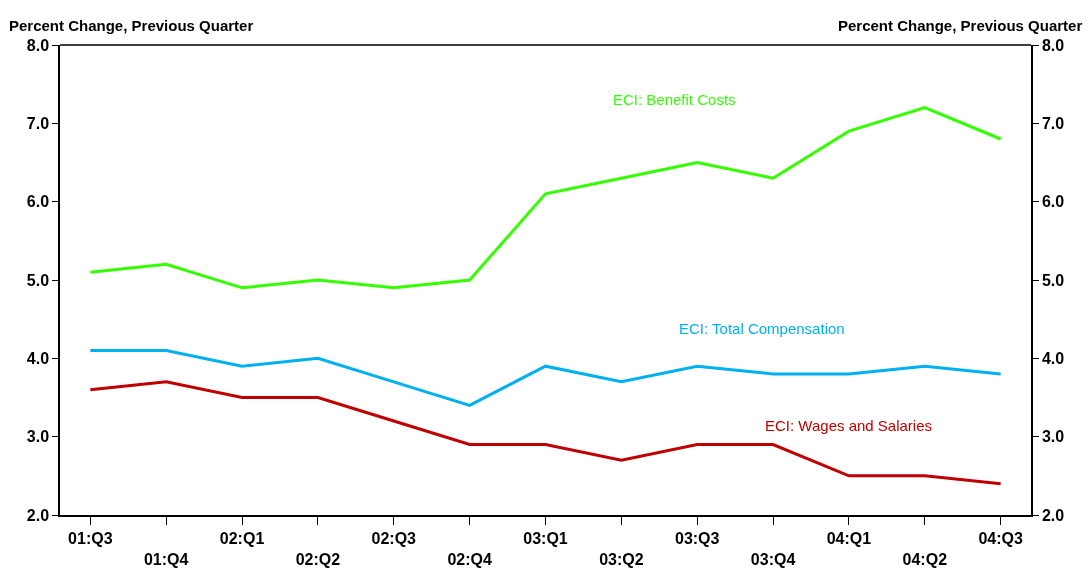  What do you see at coordinates (545, 538) in the screenshot?
I see `x-tick-label: 03:Q1` at bounding box center [545, 538].